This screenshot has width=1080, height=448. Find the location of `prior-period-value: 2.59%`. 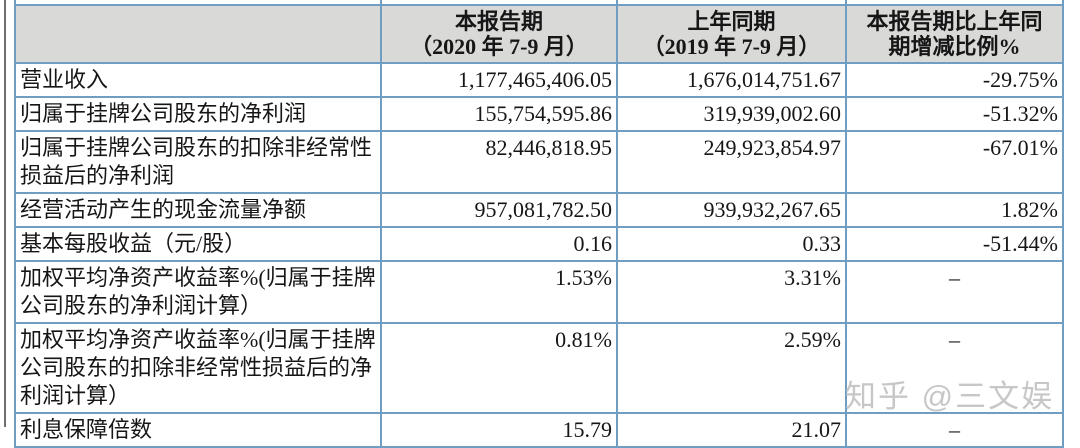

prior-period-value: 2.59% is located at coordinates (731, 368).